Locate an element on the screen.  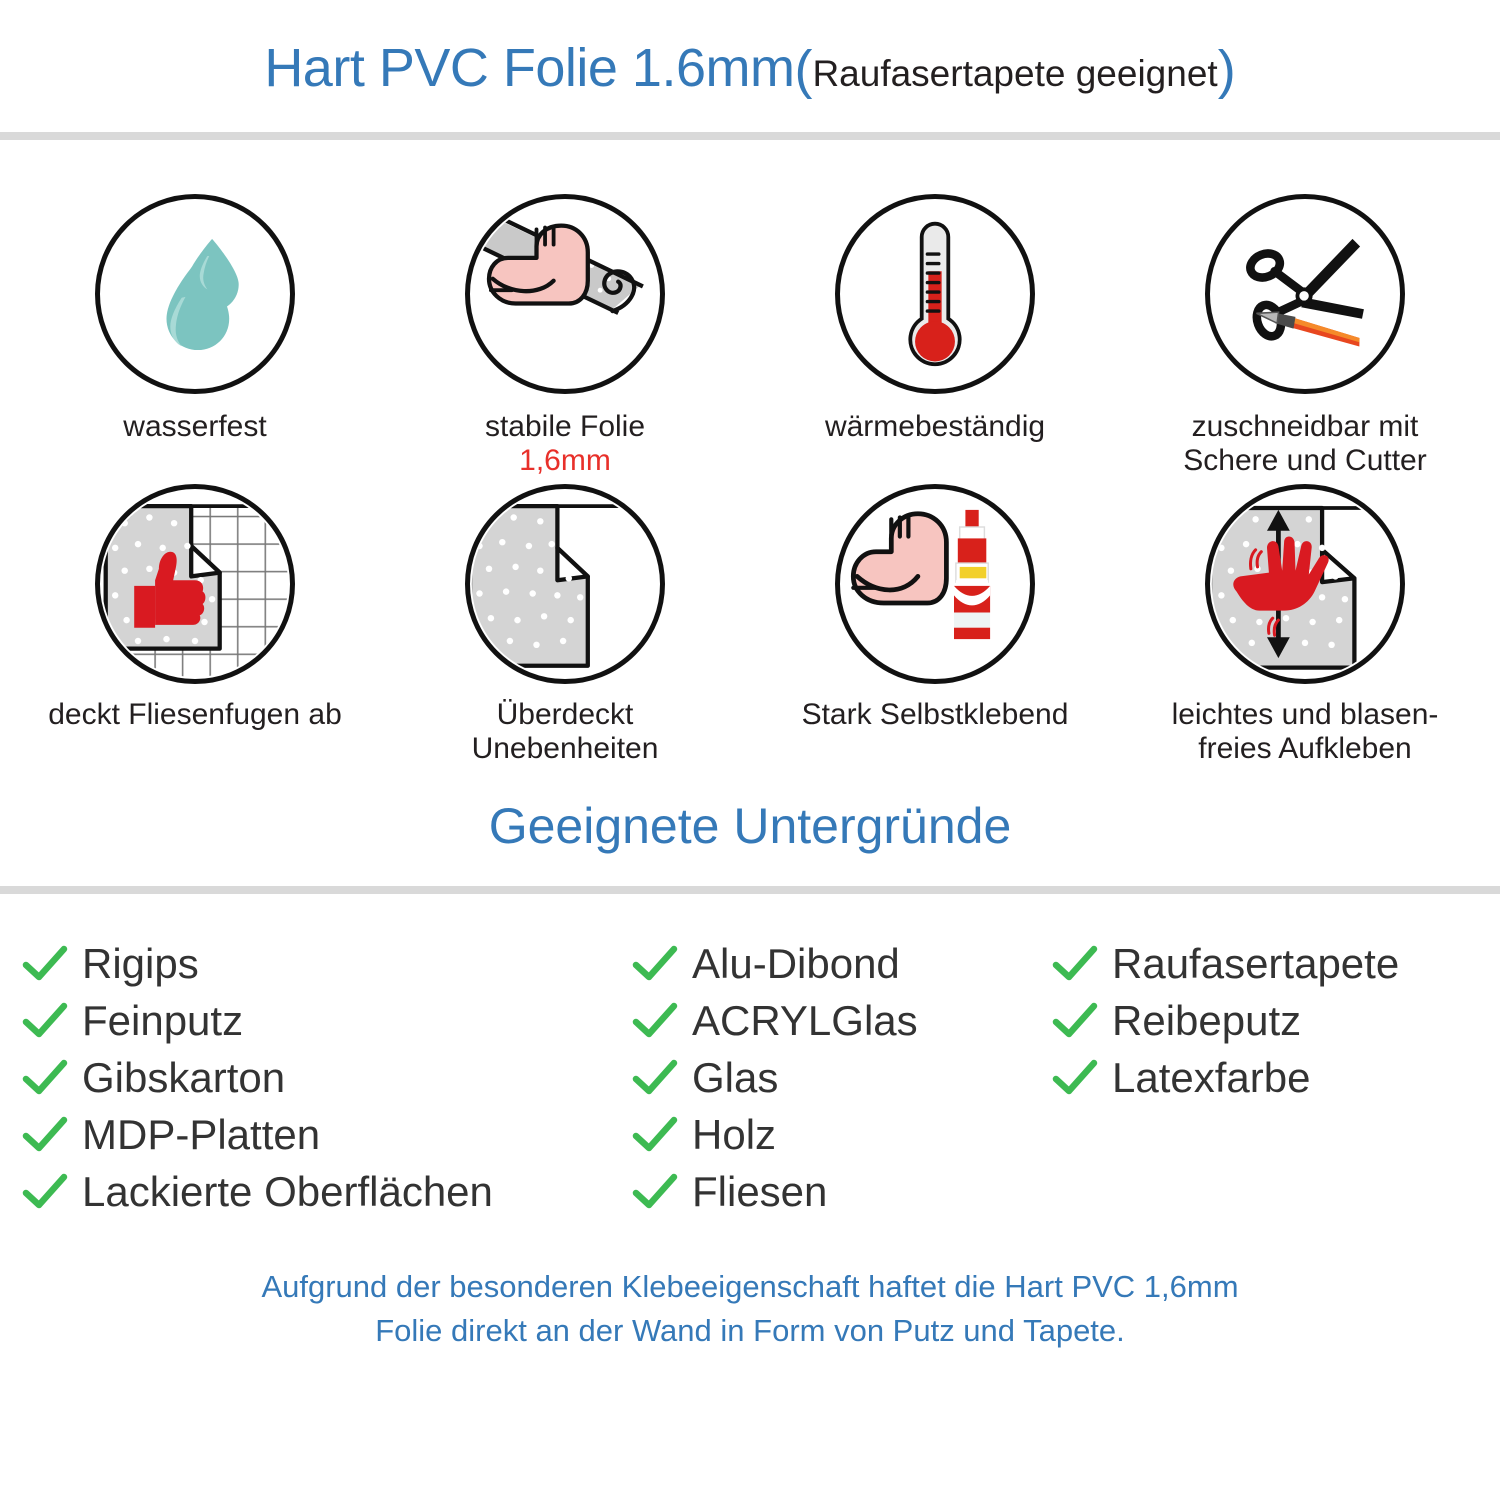
substrate-column-3: Raufasertapete Reibeputz Latexfarbe is located at coordinates (1276, 1078).